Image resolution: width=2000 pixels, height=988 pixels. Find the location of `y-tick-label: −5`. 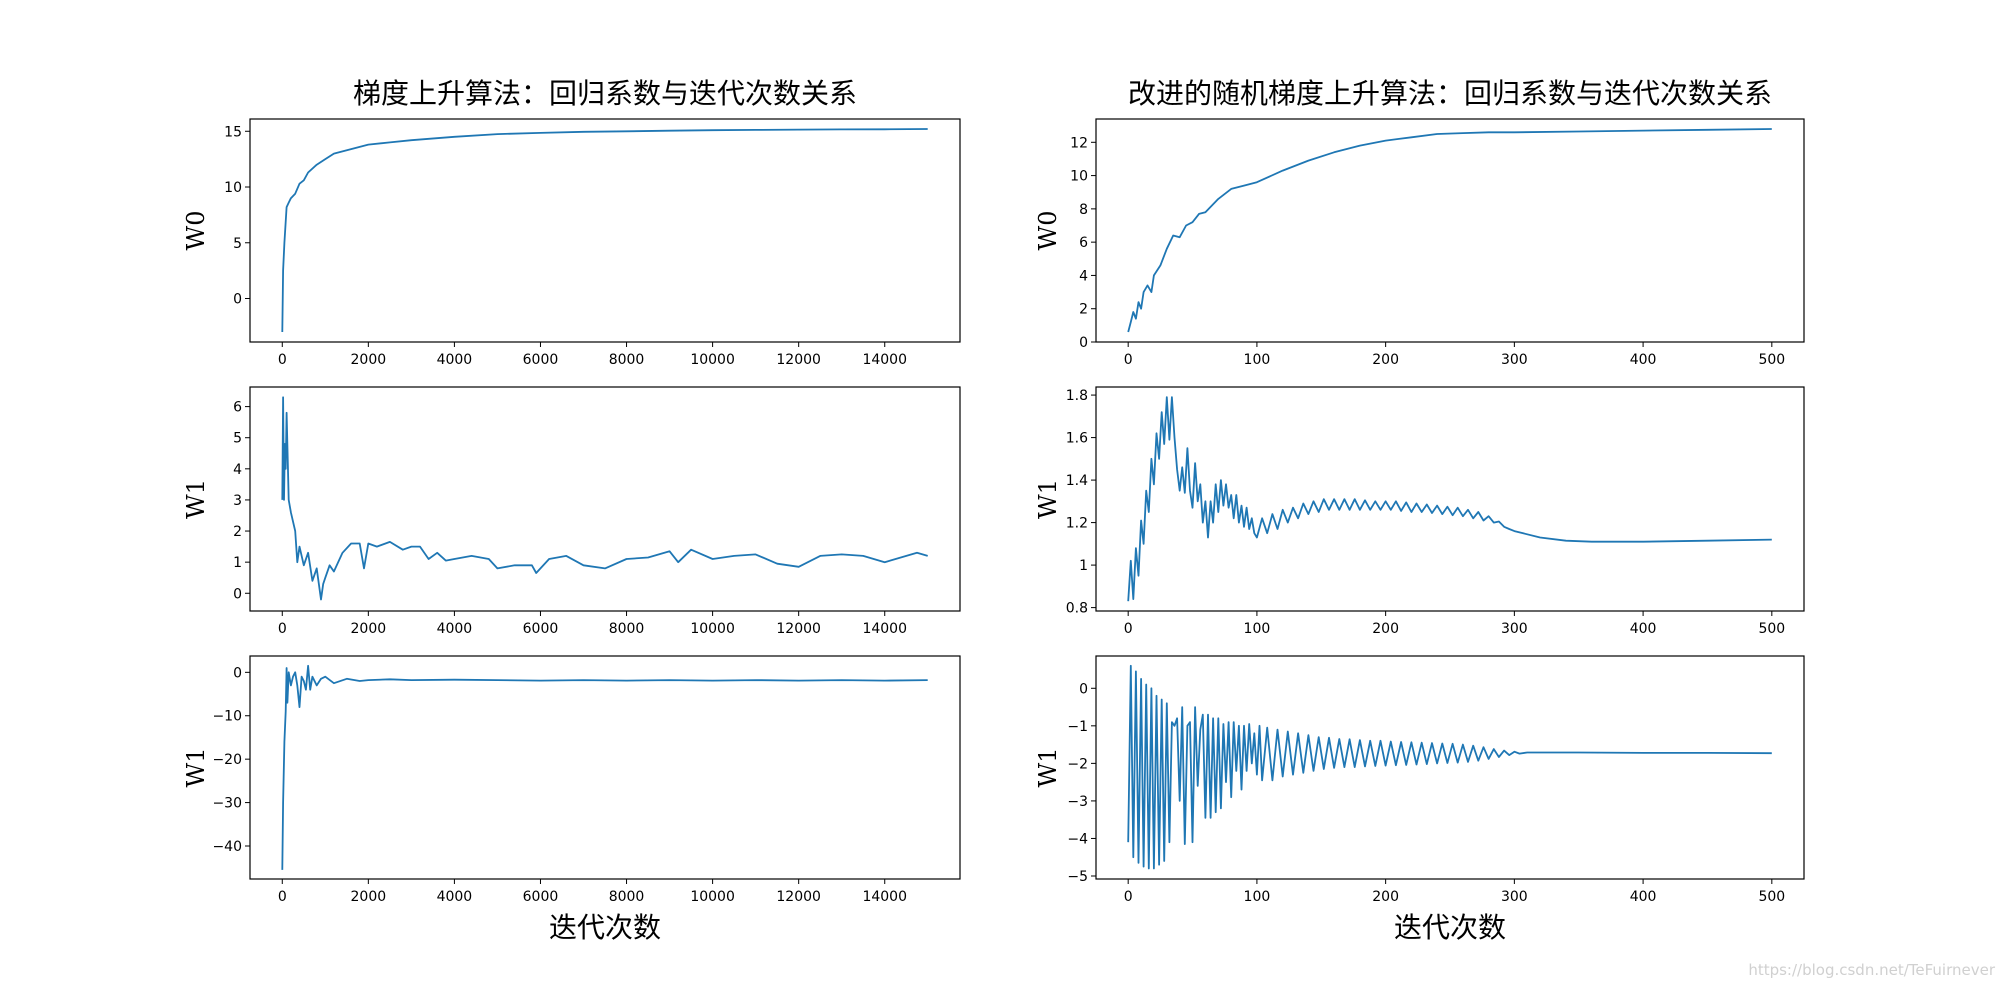

y-tick-label: −5 is located at coordinates (1077, 877).